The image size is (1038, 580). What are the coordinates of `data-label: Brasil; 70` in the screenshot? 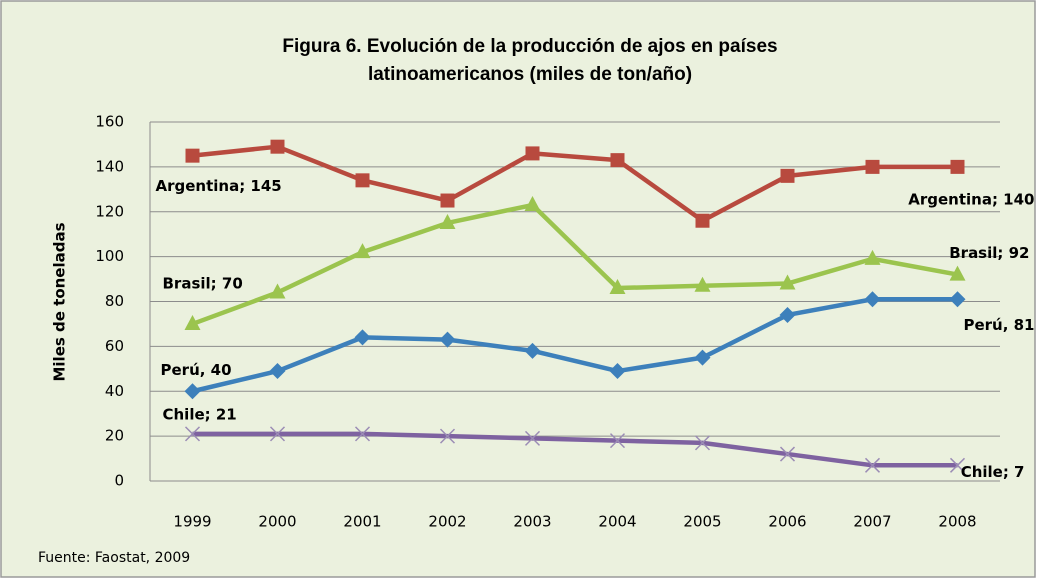 It's located at (203, 283).